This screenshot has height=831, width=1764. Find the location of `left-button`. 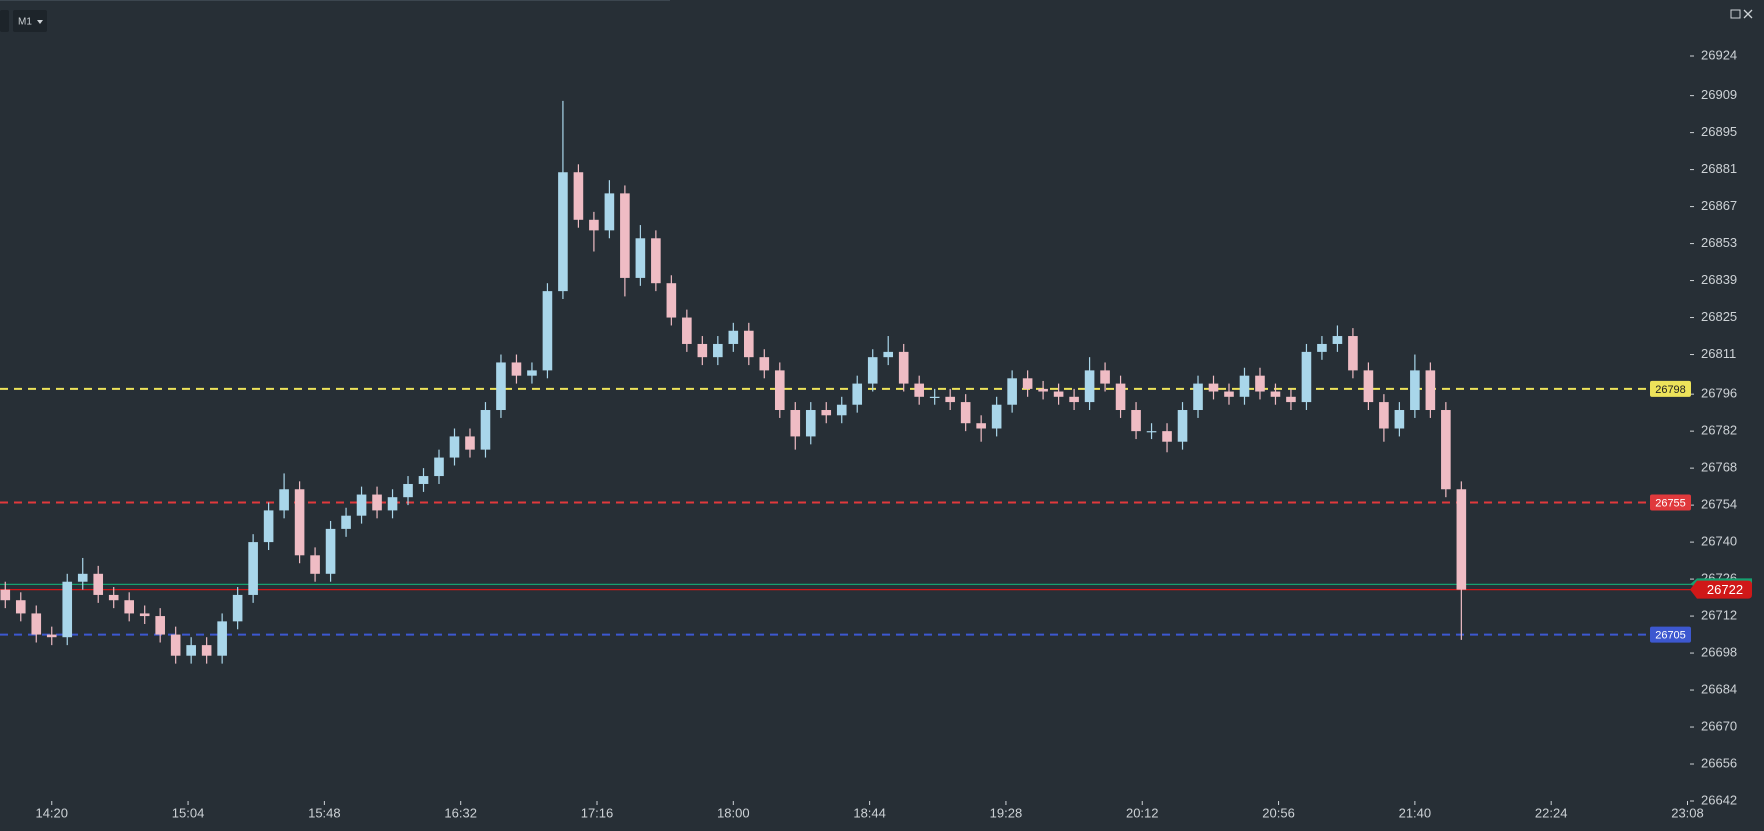

left-button is located at coordinates (4, 21).